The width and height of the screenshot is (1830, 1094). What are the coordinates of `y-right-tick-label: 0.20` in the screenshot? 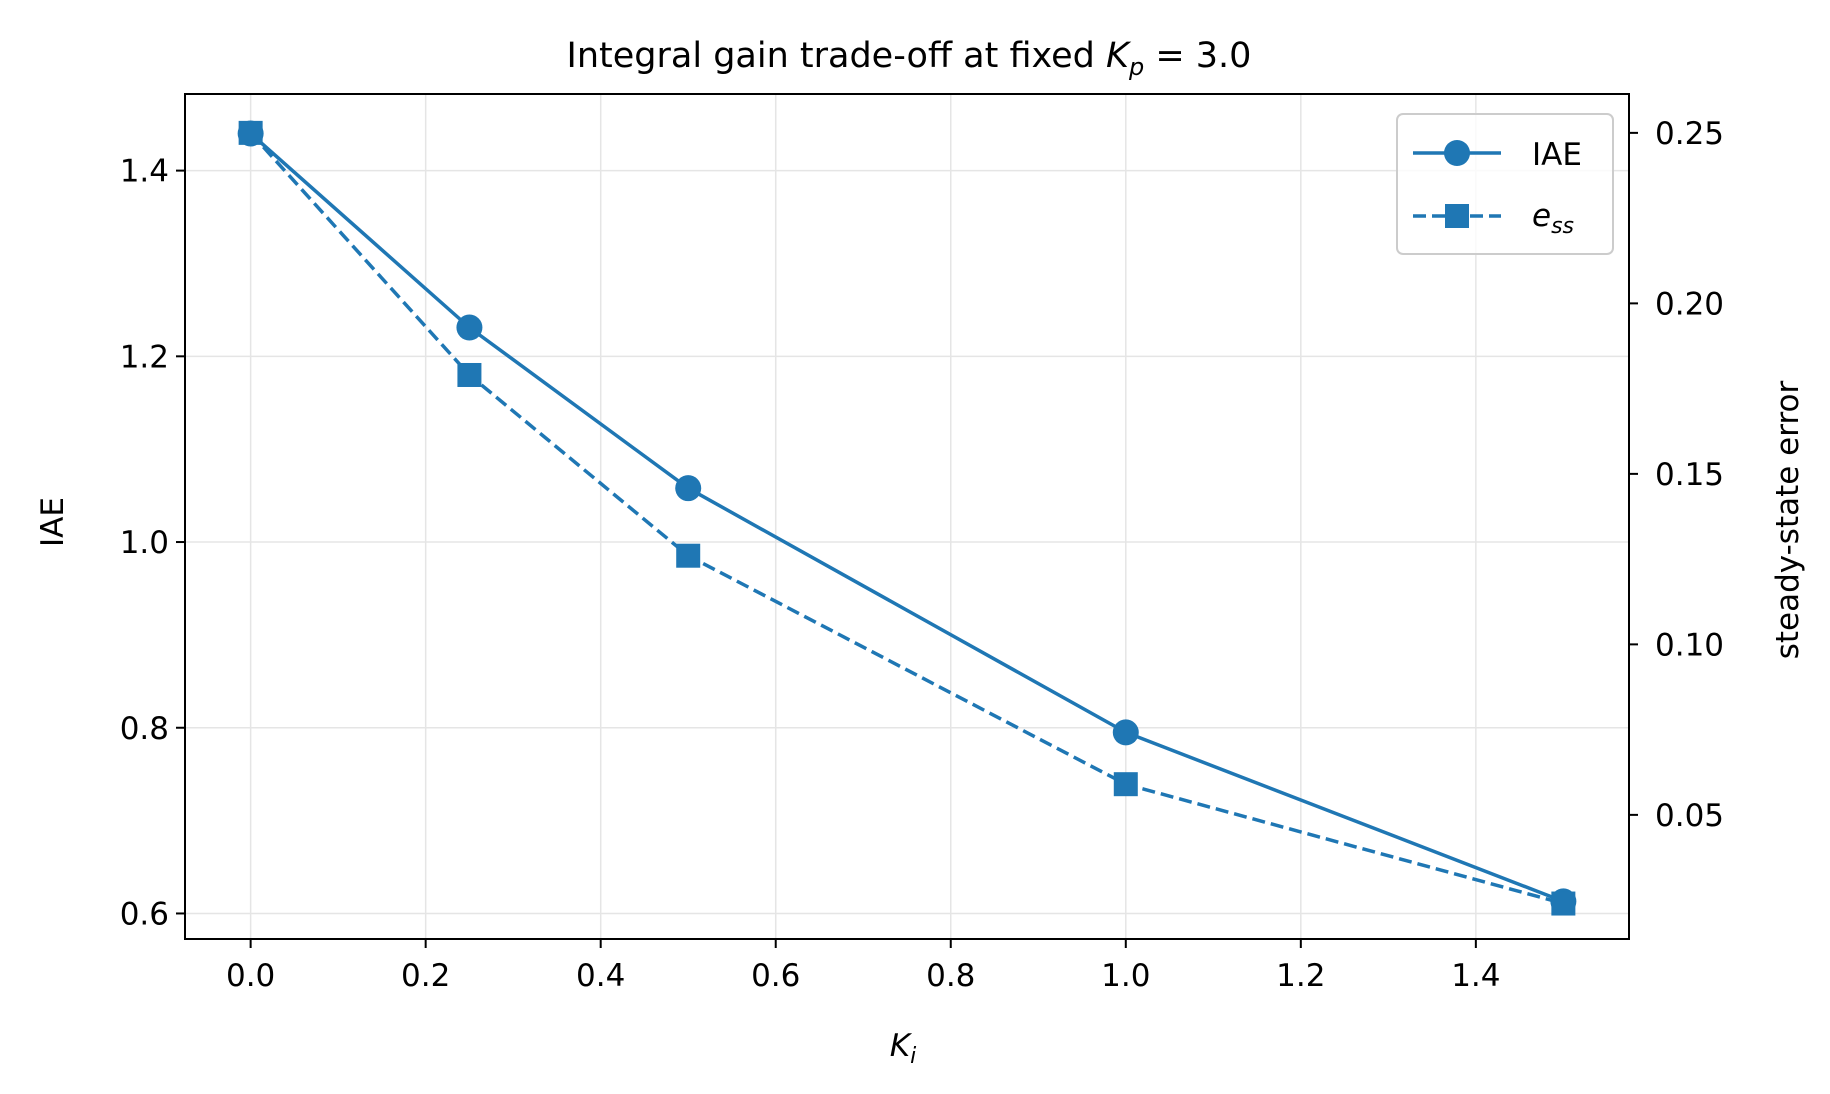 It's located at (1689, 304).